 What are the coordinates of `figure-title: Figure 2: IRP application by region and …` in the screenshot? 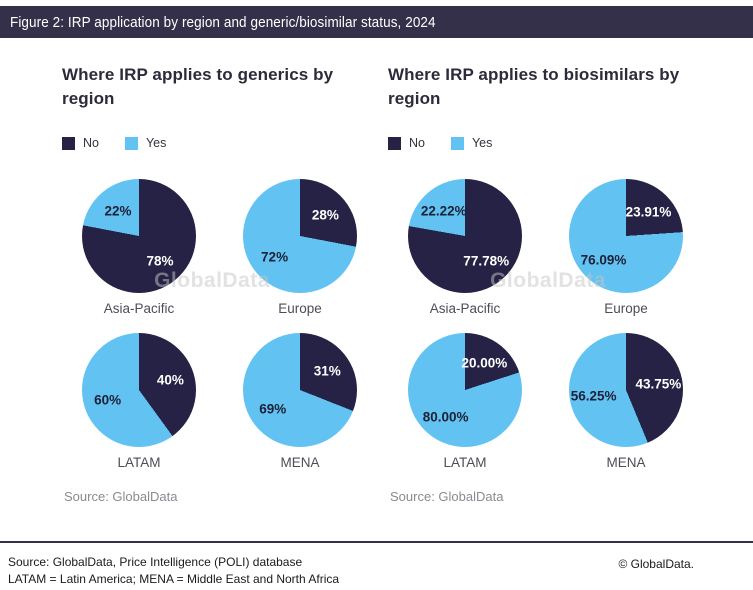 It's located at (223, 22).